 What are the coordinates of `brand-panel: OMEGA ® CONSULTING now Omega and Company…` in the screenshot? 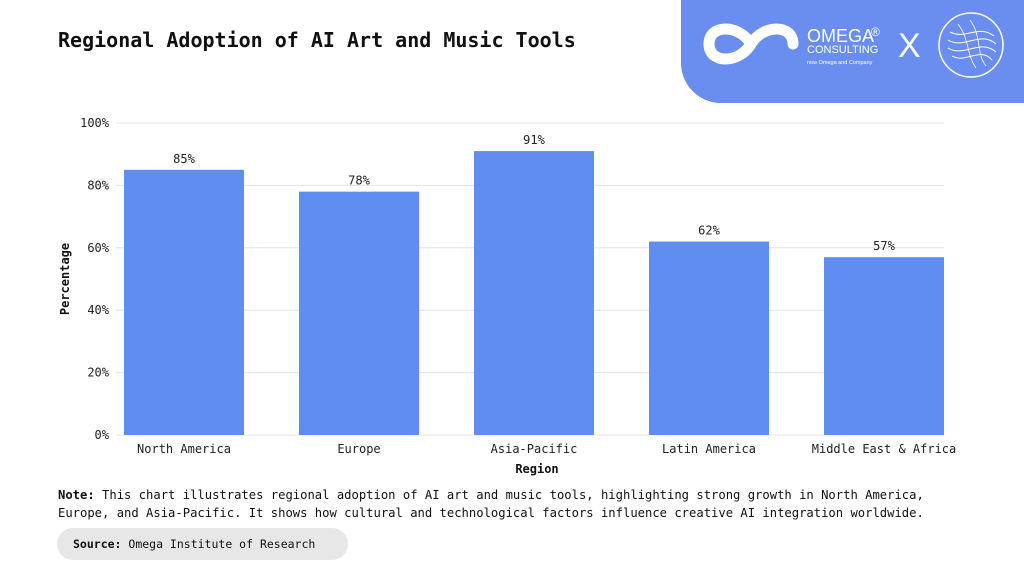 It's located at (852, 51).